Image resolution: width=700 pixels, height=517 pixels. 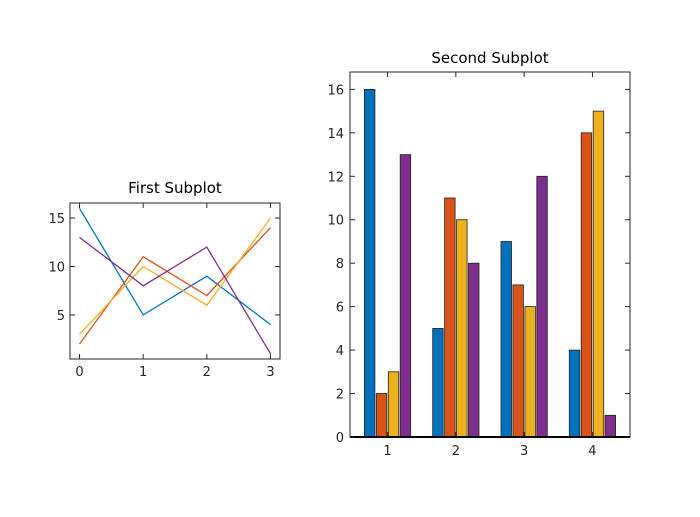 I want to click on y-tick-label: 2, so click(x=340, y=395).